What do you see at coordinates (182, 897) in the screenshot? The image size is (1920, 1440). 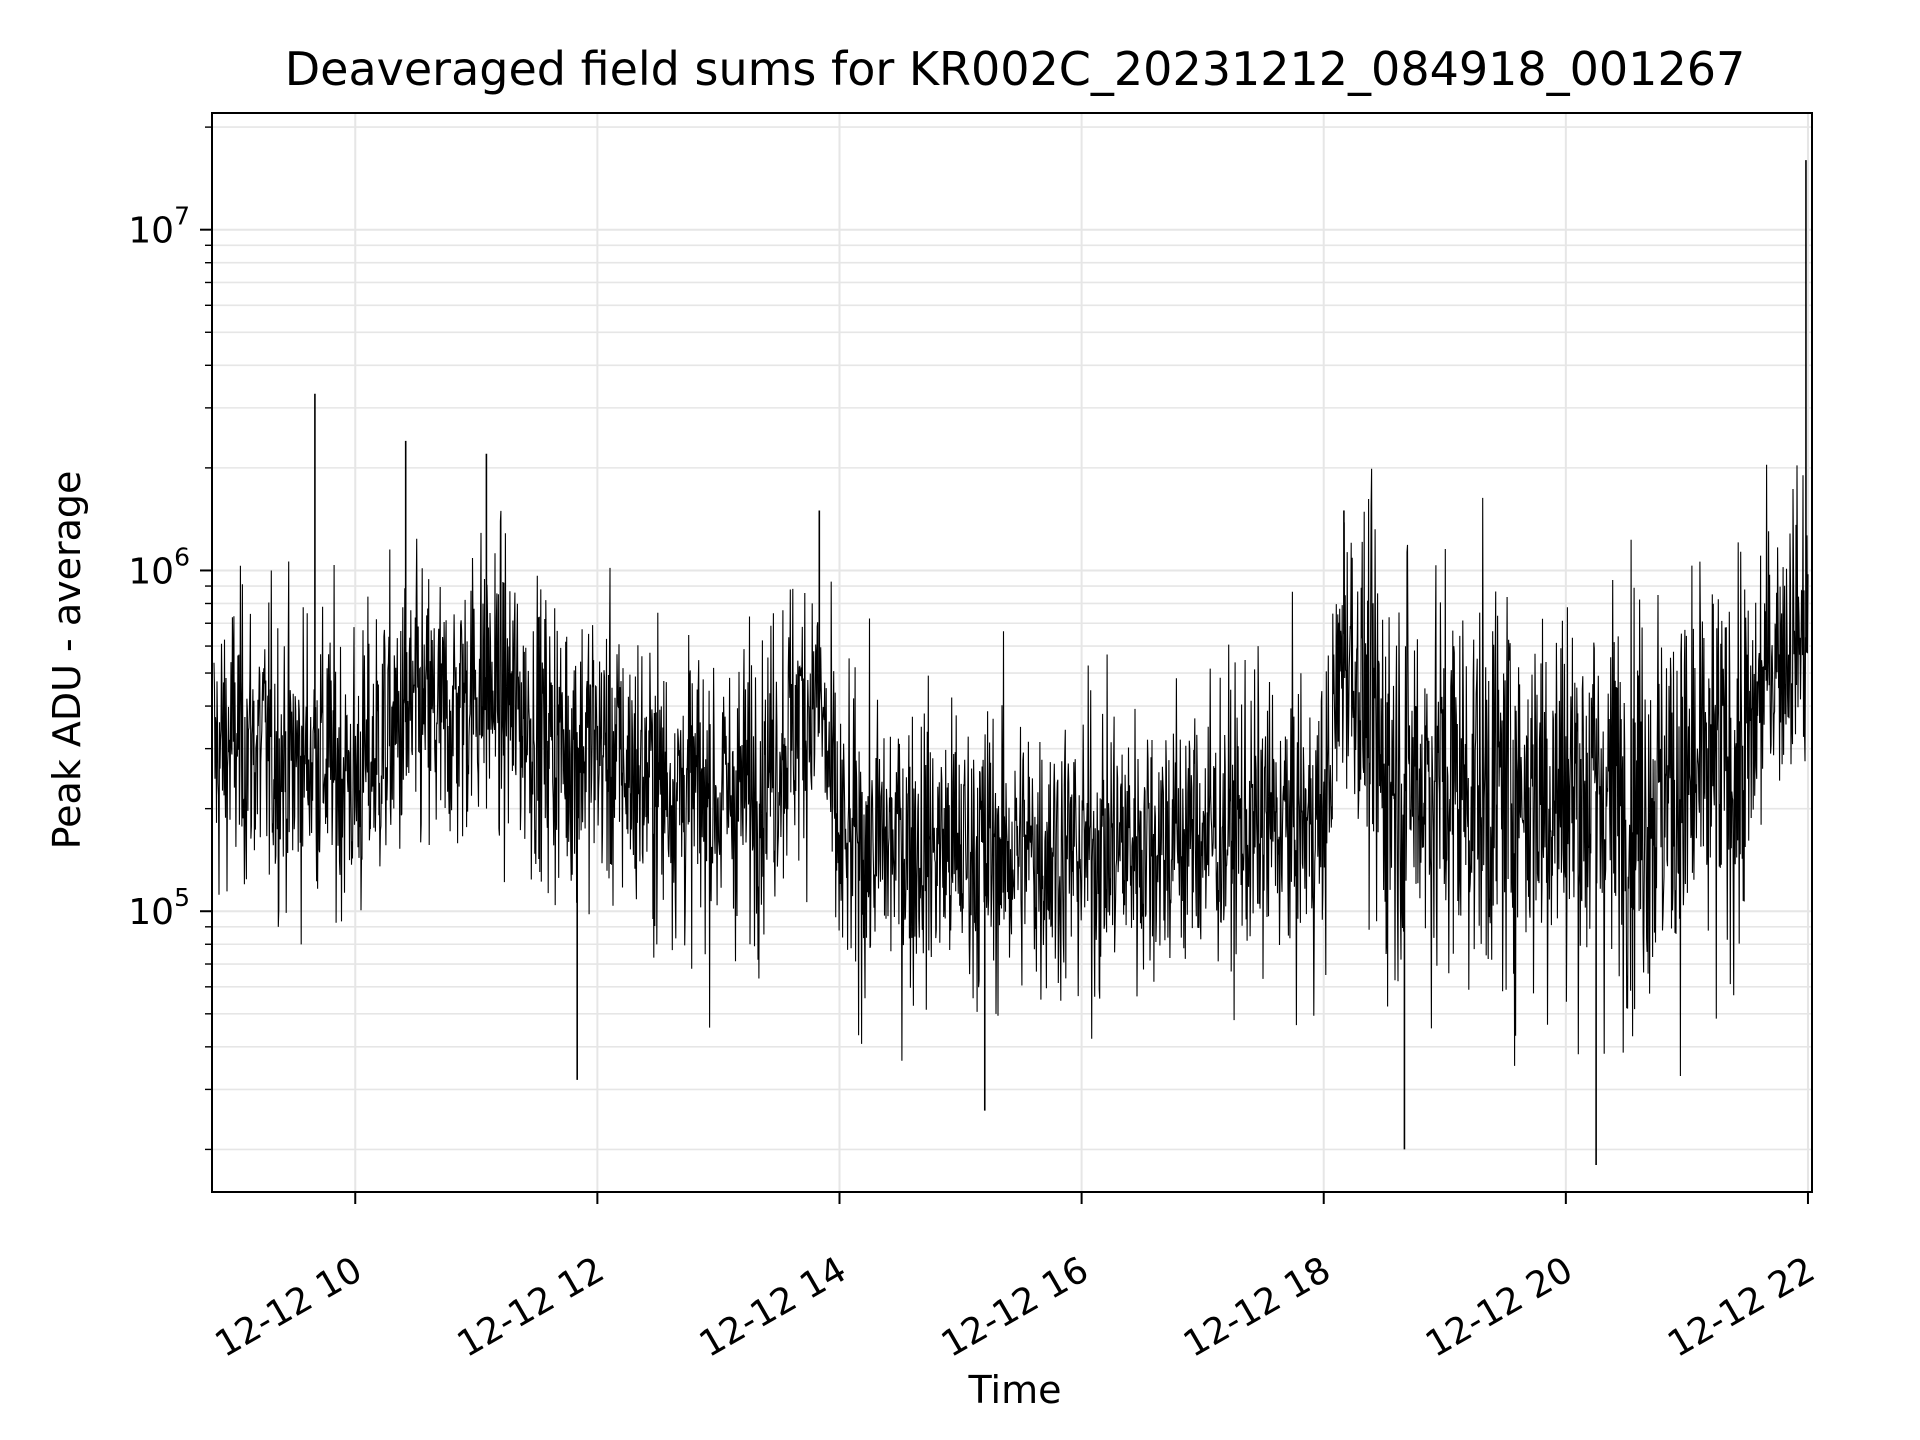 I see `y-tick-exponent: 5` at bounding box center [182, 897].